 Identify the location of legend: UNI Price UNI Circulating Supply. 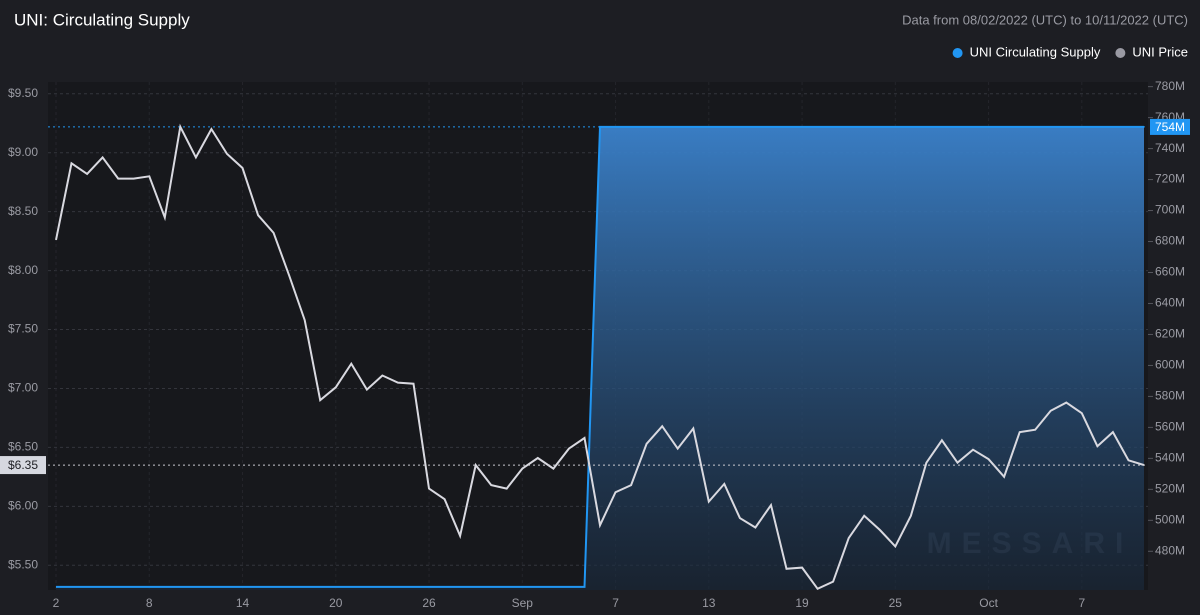
(1070, 51).